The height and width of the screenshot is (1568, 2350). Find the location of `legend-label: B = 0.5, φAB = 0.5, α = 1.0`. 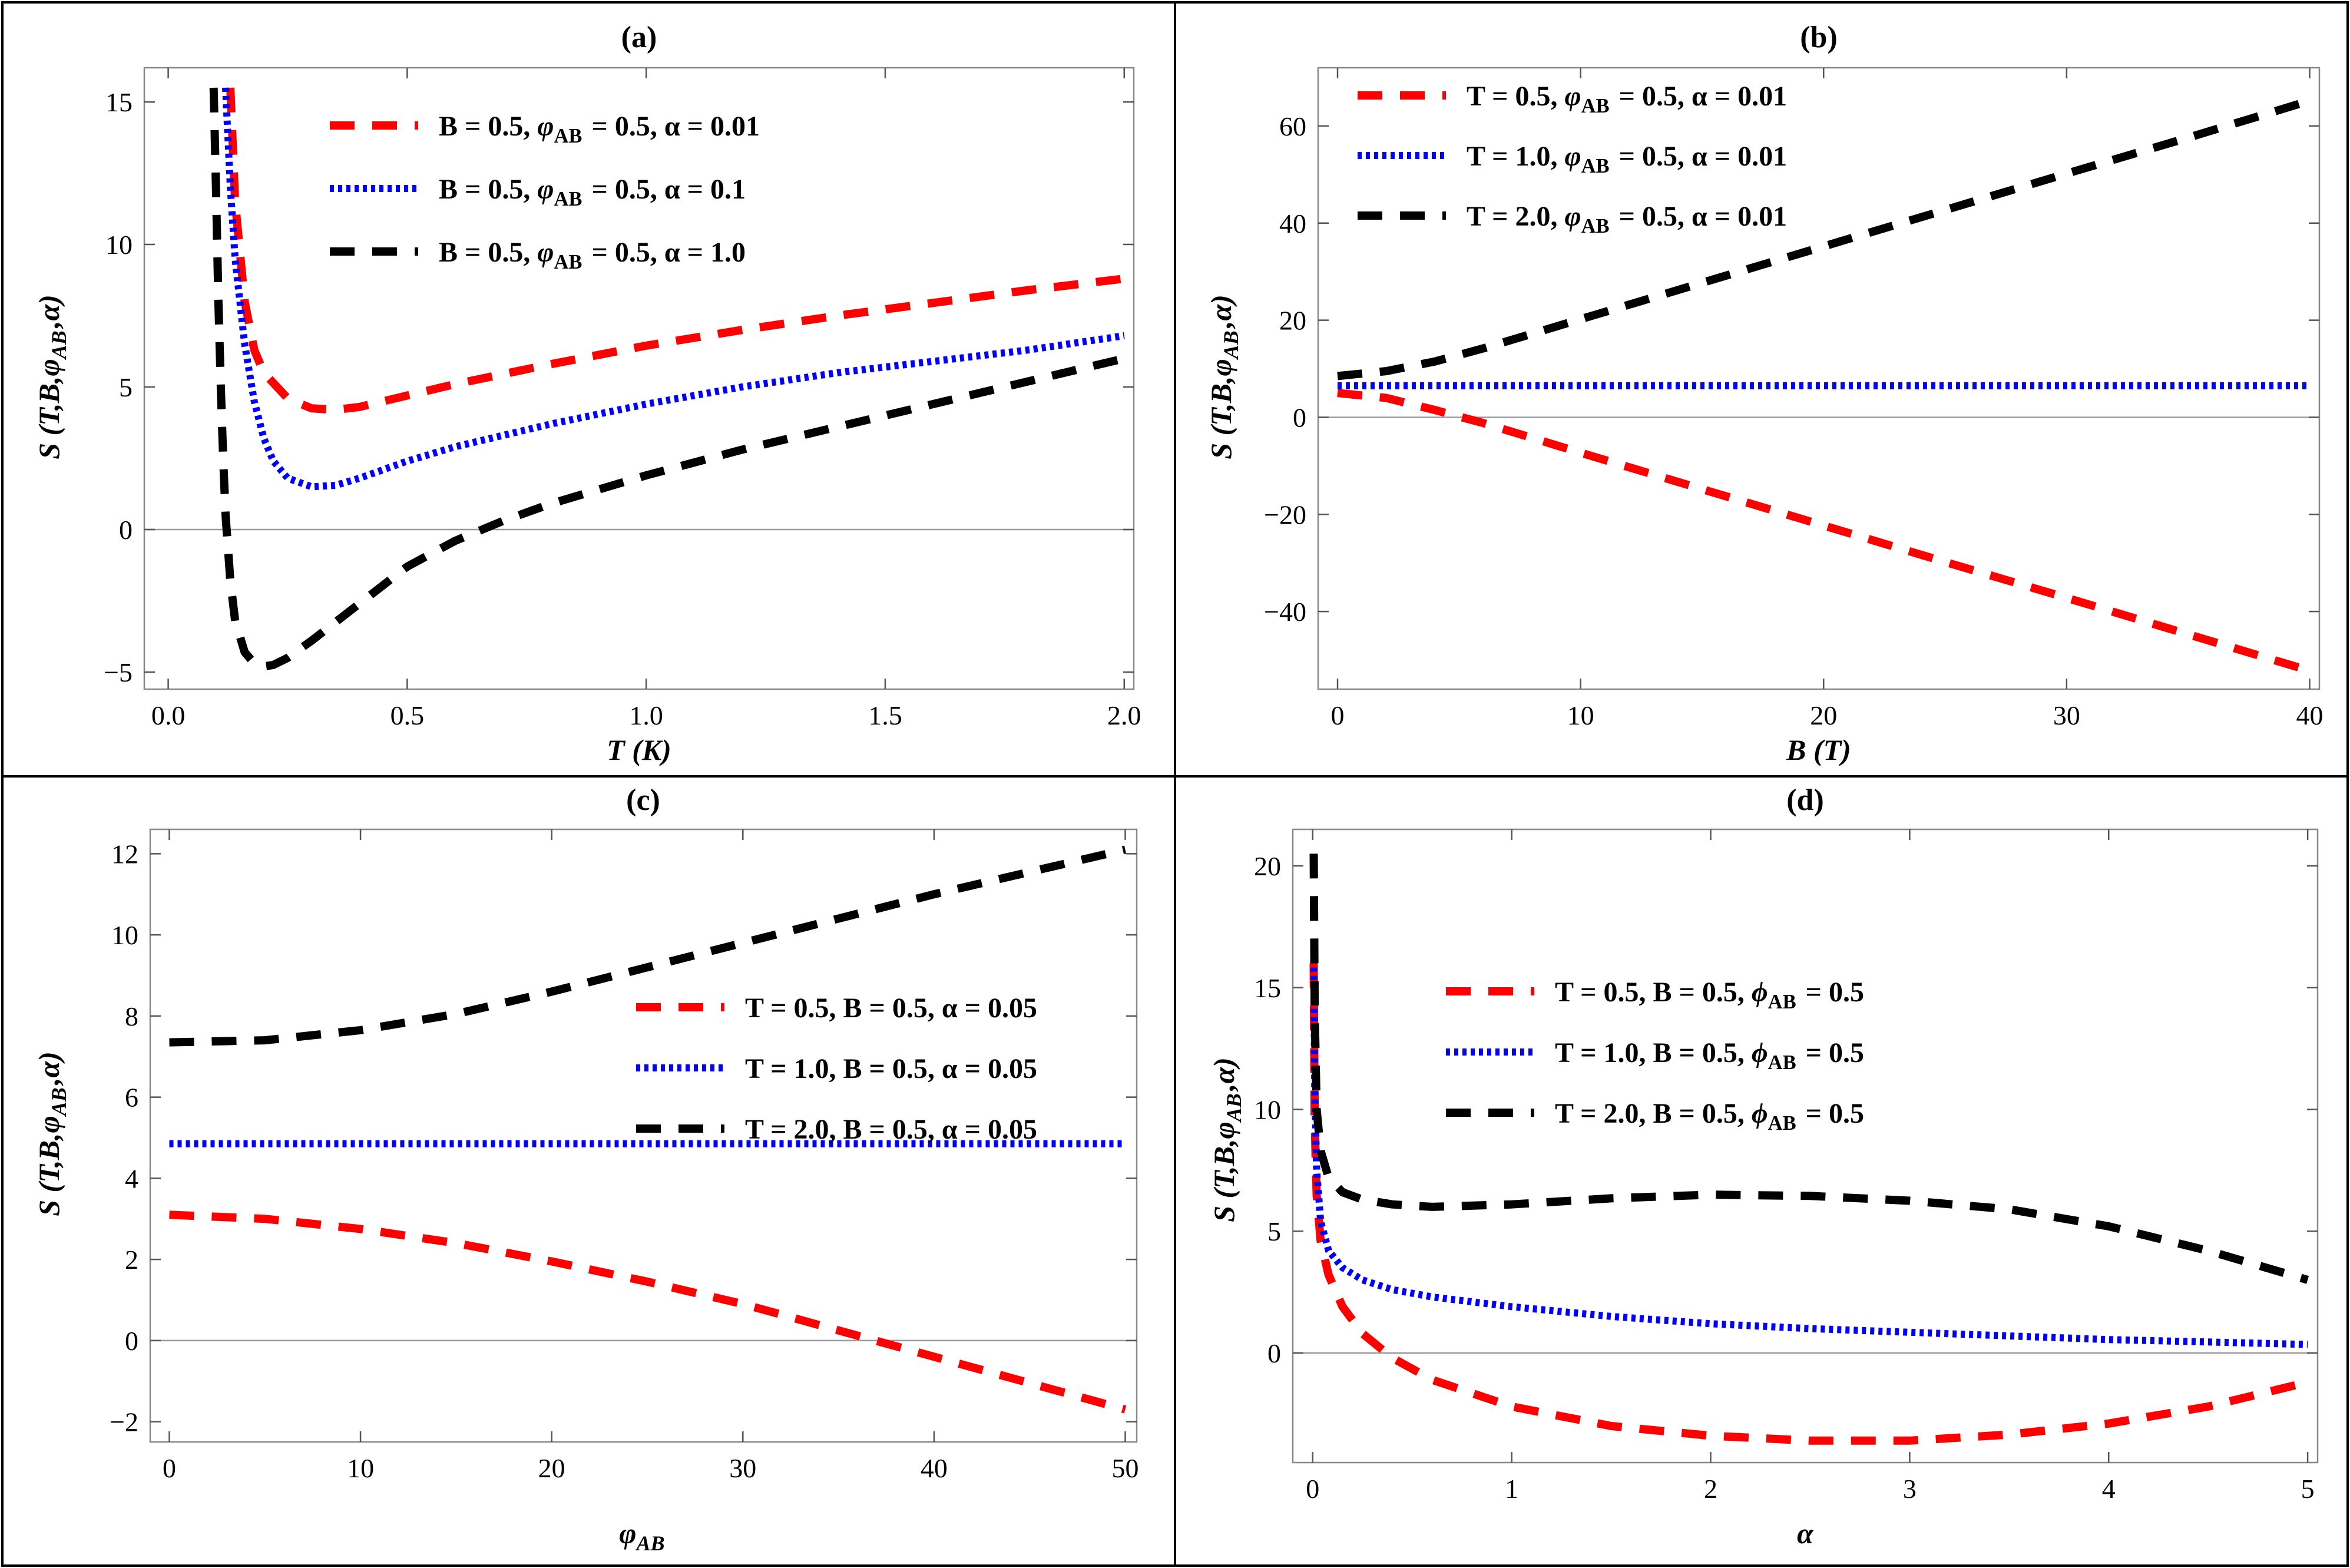

legend-label: B = 0.5, φAB = 0.5, α = 1.0 is located at coordinates (592, 255).